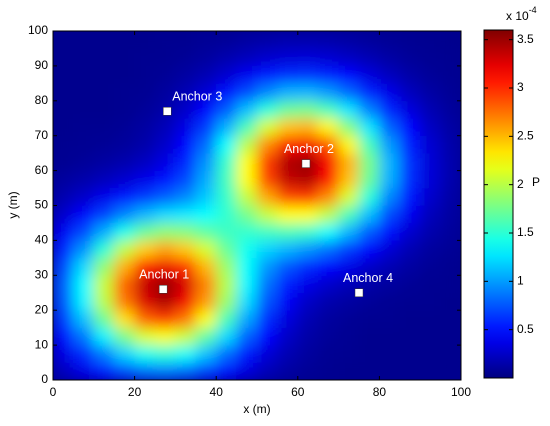 The image size is (550, 426). I want to click on anchor-marker, so click(359, 292).